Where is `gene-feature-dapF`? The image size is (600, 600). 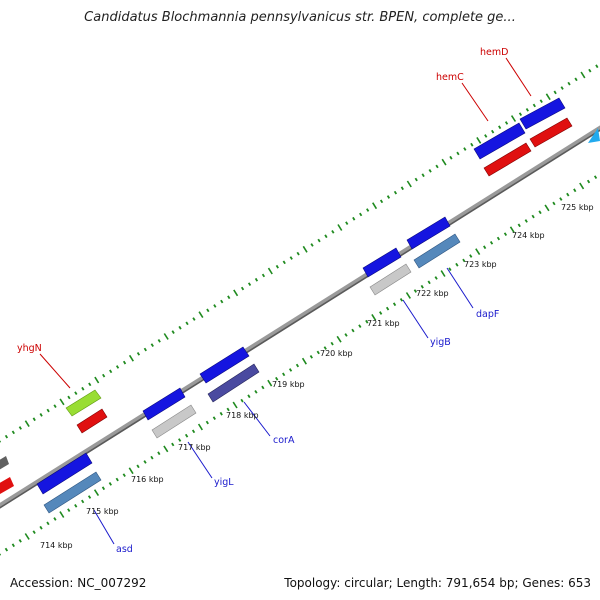
gene-feature-dapF is located at coordinates (437, 251).